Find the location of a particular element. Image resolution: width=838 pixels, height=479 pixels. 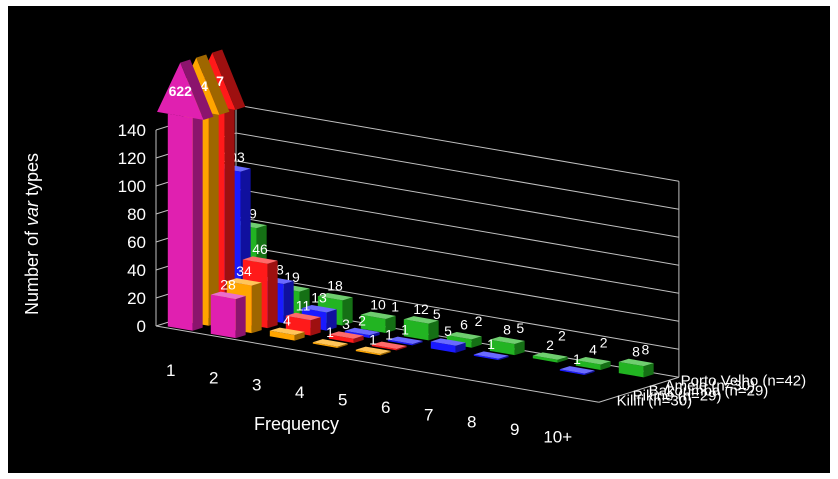

x-tick-label: 9 is located at coordinates (514, 429).